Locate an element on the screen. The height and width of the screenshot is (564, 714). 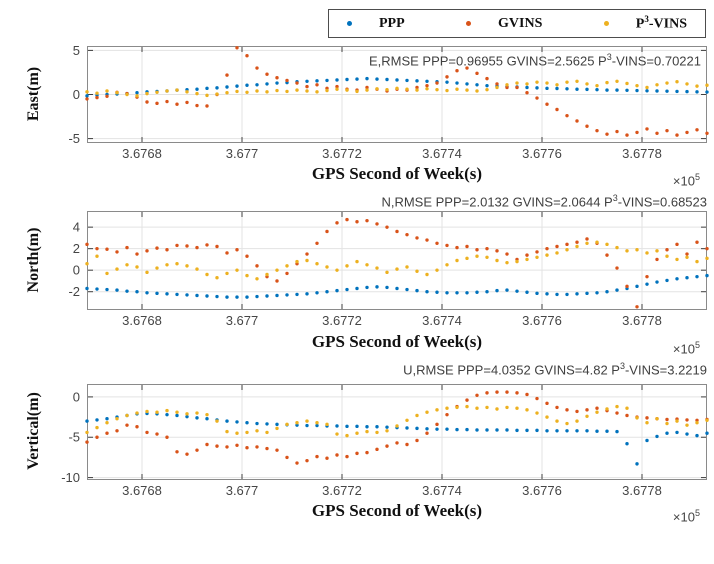
legend-item-gvins: GVINS is located at coordinates (504, 24).